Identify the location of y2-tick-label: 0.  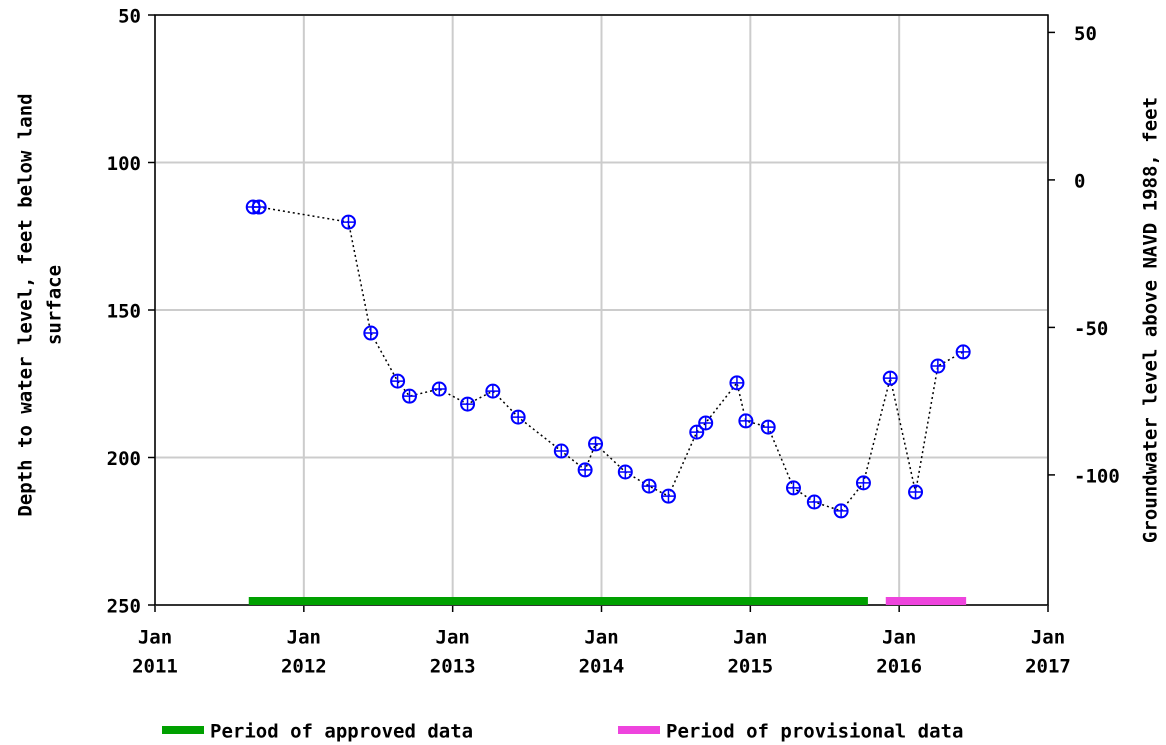
(1079, 181).